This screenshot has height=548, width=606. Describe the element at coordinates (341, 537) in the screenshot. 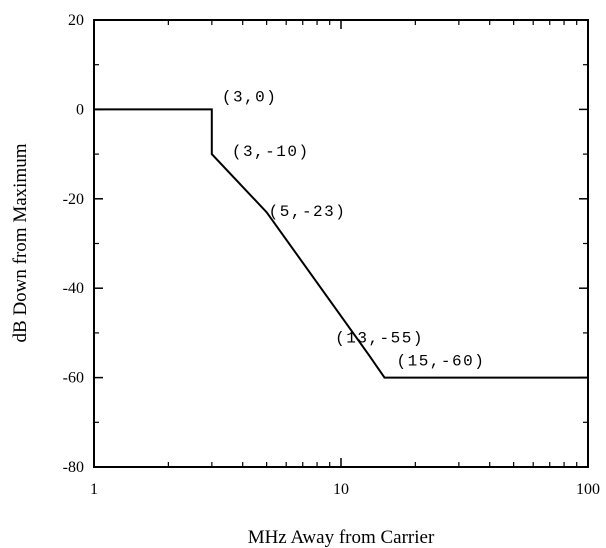

I see `x-axis-title: MHz Away from Carrier` at that location.